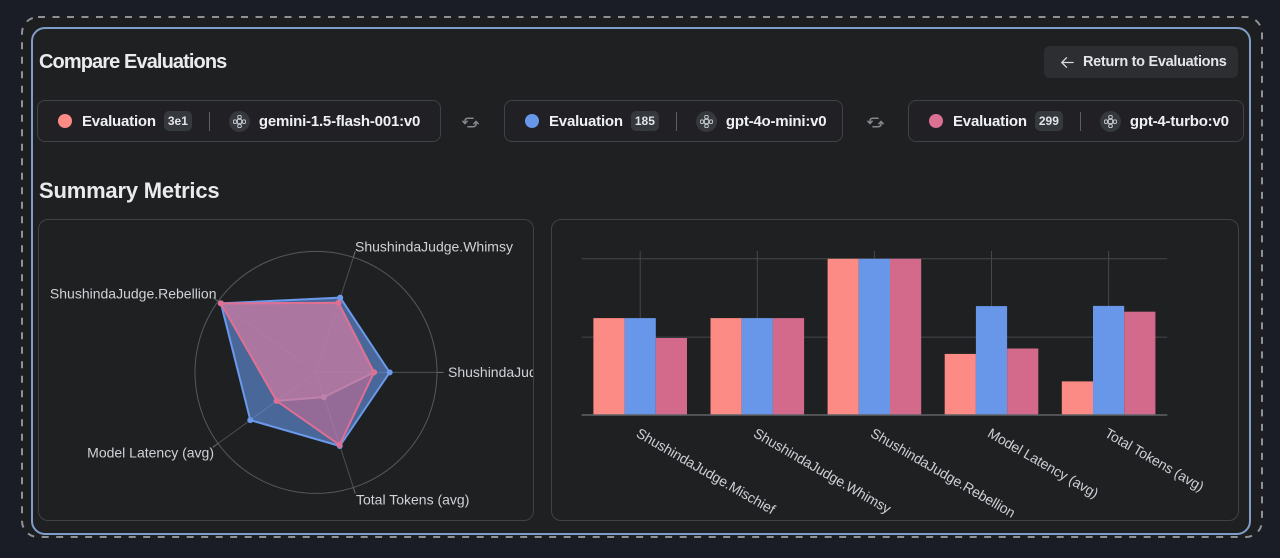  What do you see at coordinates (133, 294) in the screenshot?
I see `svg-text: ShushindaJudge.Rebellion` at bounding box center [133, 294].